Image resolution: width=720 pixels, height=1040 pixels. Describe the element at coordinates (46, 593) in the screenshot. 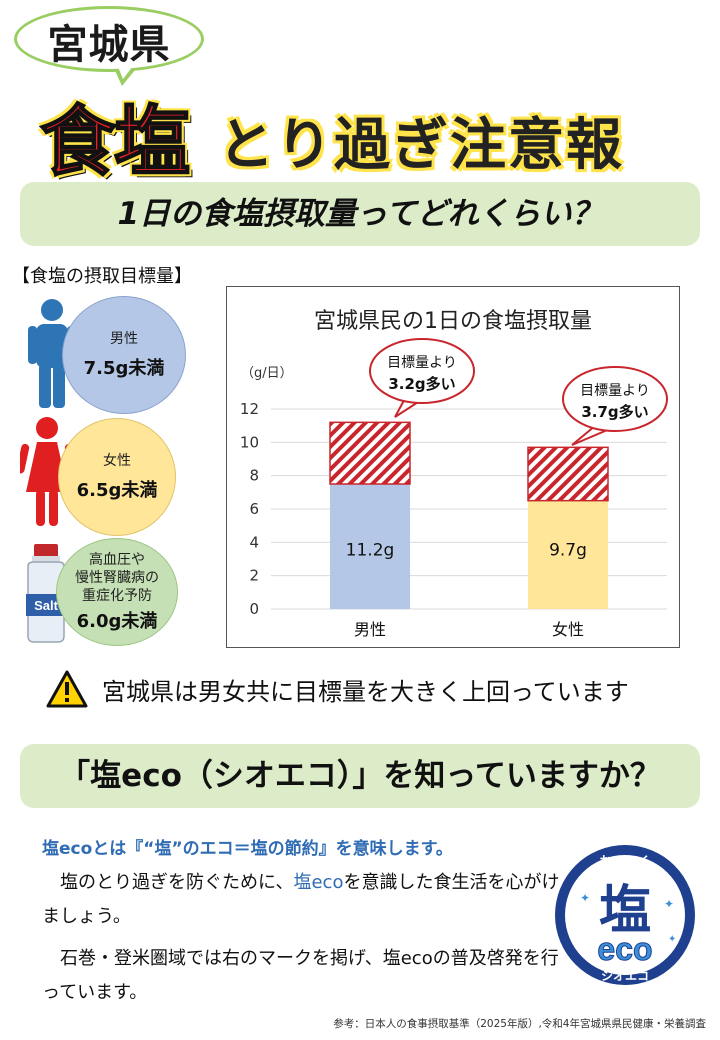

I see `salt-shaker-icon: Salt` at that location.